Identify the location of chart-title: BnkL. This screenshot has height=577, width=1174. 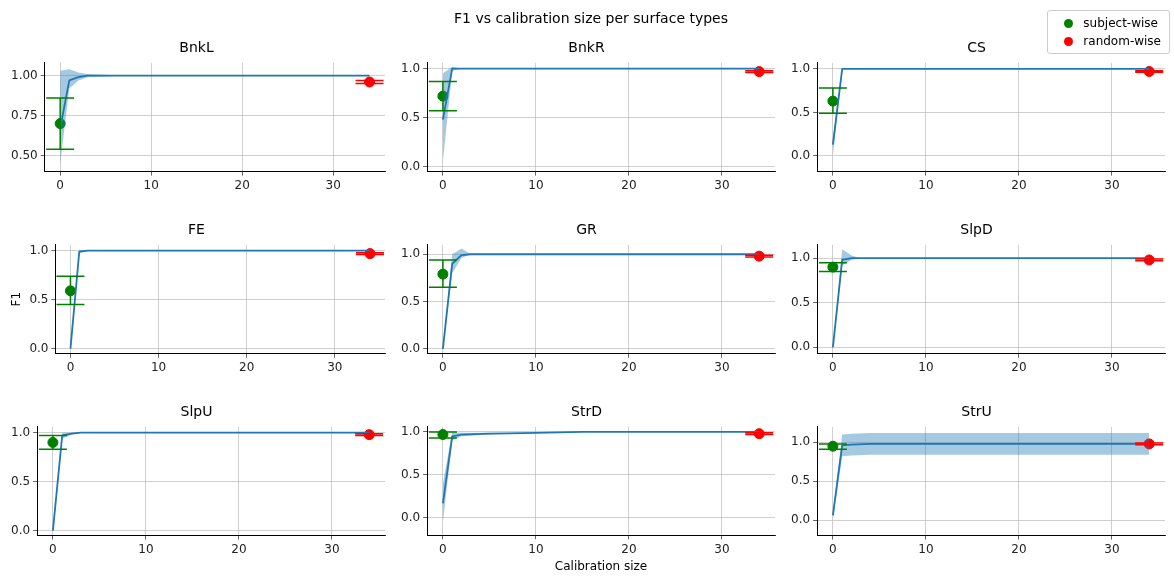
(196, 47).